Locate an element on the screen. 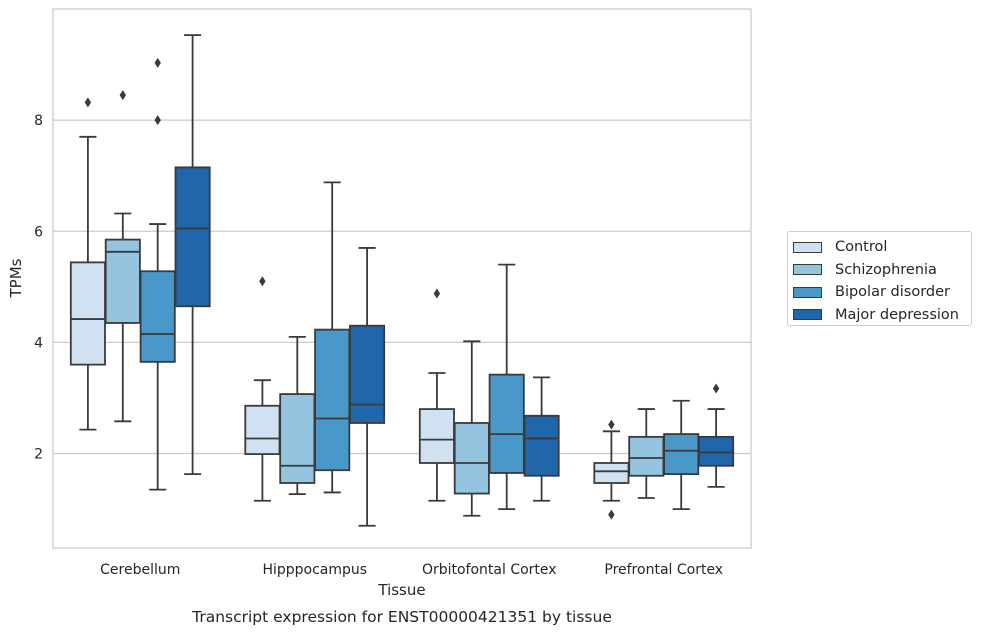 This screenshot has width=983, height=634. legend-item-control: Control is located at coordinates (882, 247).